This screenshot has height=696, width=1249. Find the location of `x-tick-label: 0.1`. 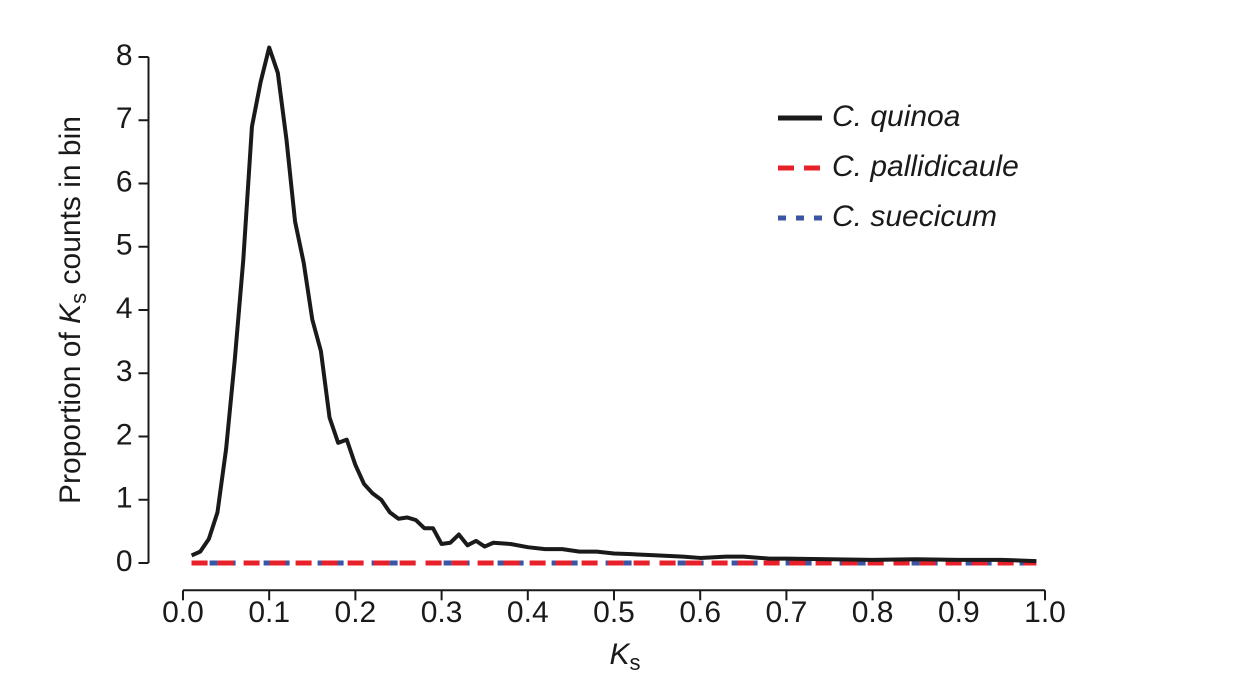

x-tick-label: 0.1 is located at coordinates (269, 612).